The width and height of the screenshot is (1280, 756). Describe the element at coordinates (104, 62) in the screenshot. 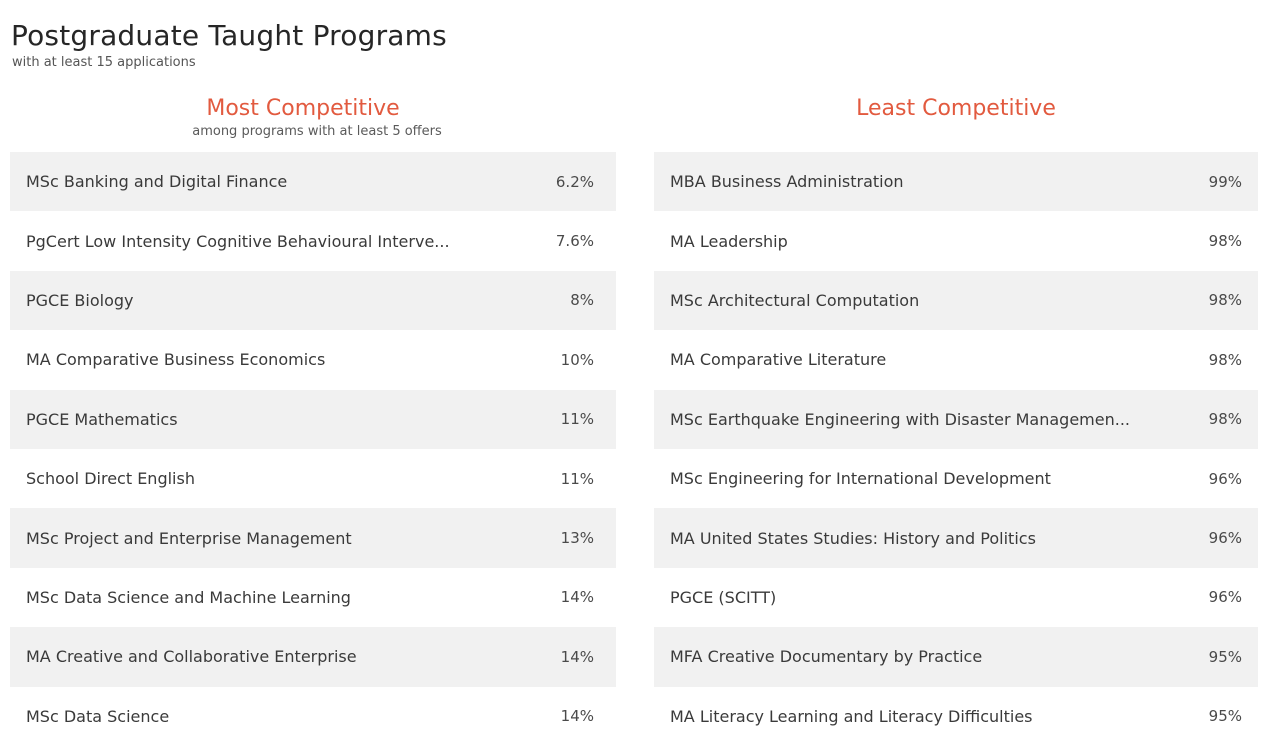

I see `page-subtitle: with at least 15 applications` at that location.